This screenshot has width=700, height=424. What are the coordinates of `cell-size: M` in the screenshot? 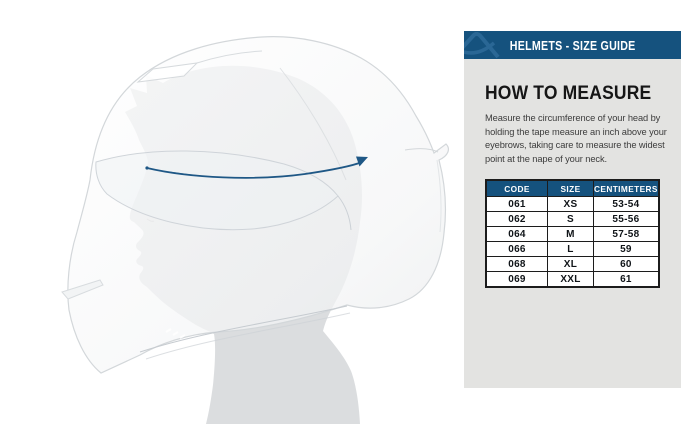 It's located at (570, 234).